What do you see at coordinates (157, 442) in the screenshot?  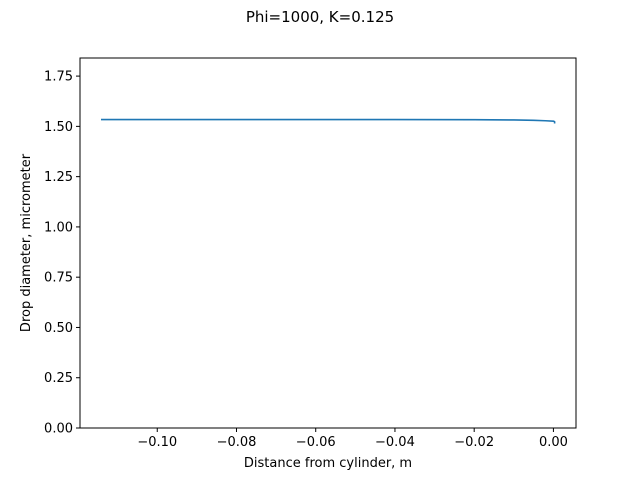 I see `x-tick-label: −0.10` at bounding box center [157, 442].